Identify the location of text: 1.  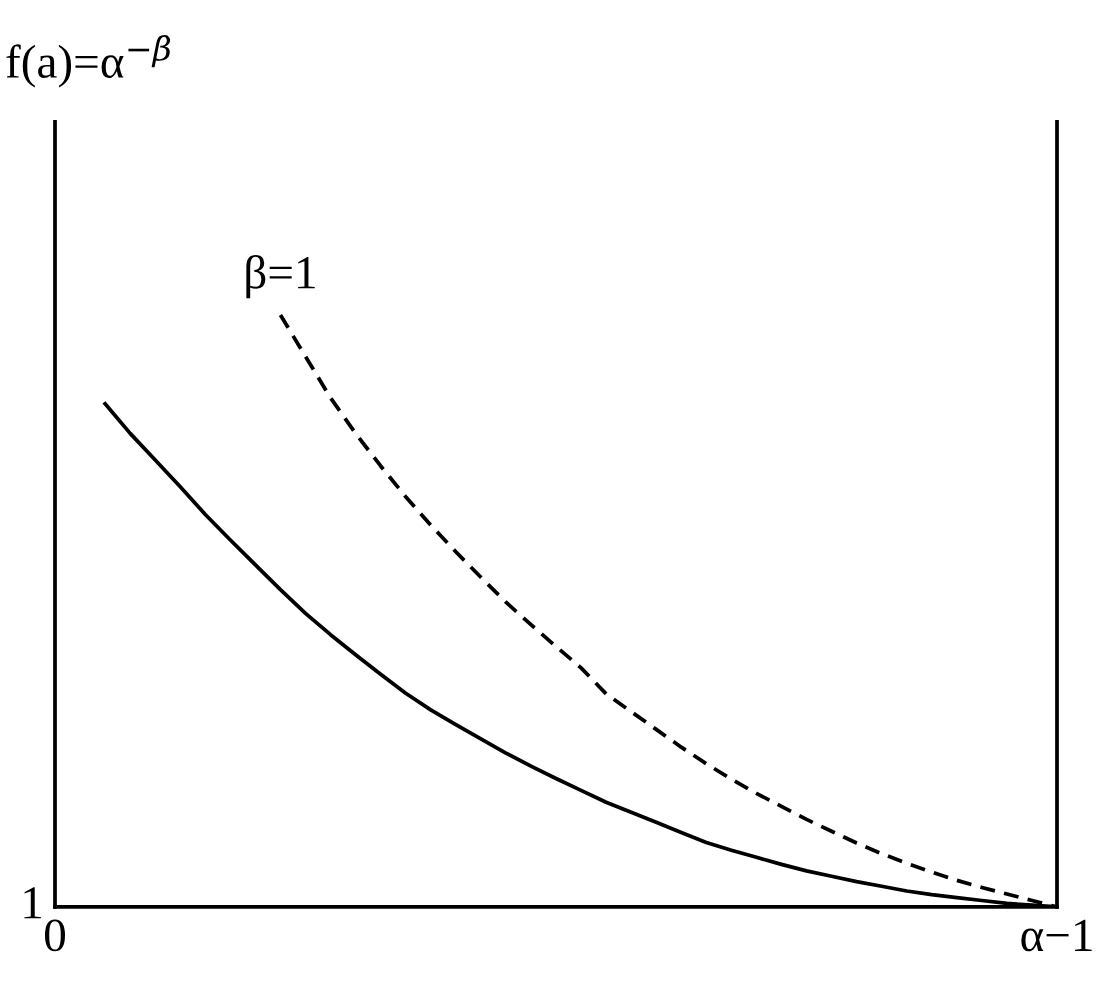
(33, 903).